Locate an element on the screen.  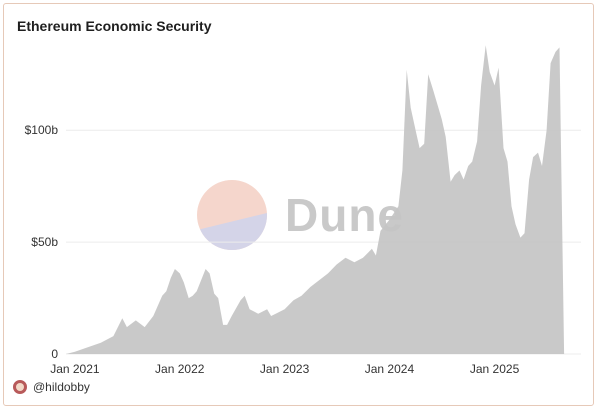
author-footer: @hildobby is located at coordinates (51, 387).